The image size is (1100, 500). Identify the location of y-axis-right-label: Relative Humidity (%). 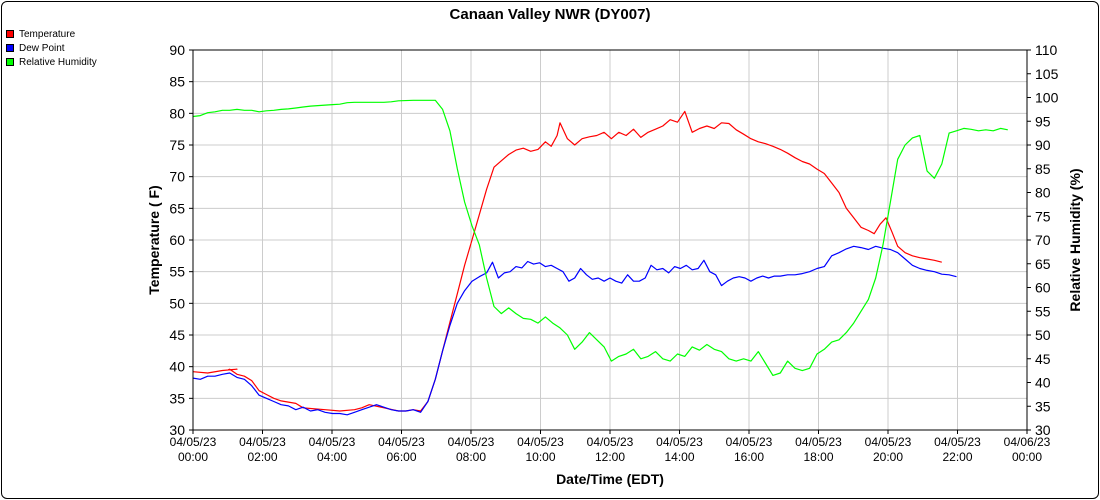
(1075, 239).